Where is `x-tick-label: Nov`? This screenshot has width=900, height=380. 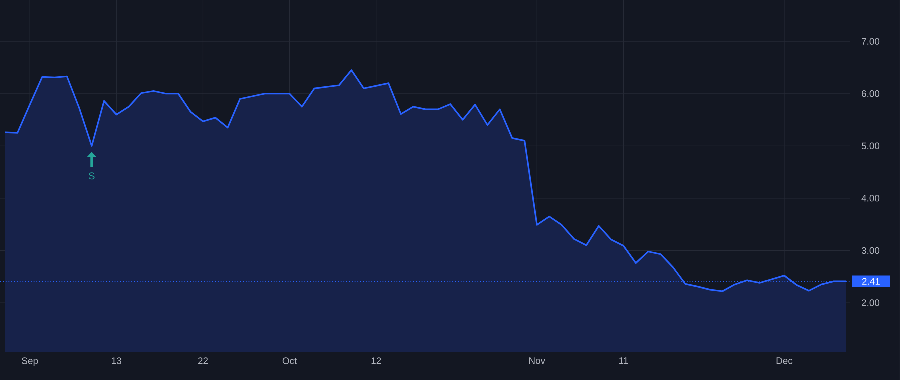 x-tick-label: Nov is located at coordinates (538, 361).